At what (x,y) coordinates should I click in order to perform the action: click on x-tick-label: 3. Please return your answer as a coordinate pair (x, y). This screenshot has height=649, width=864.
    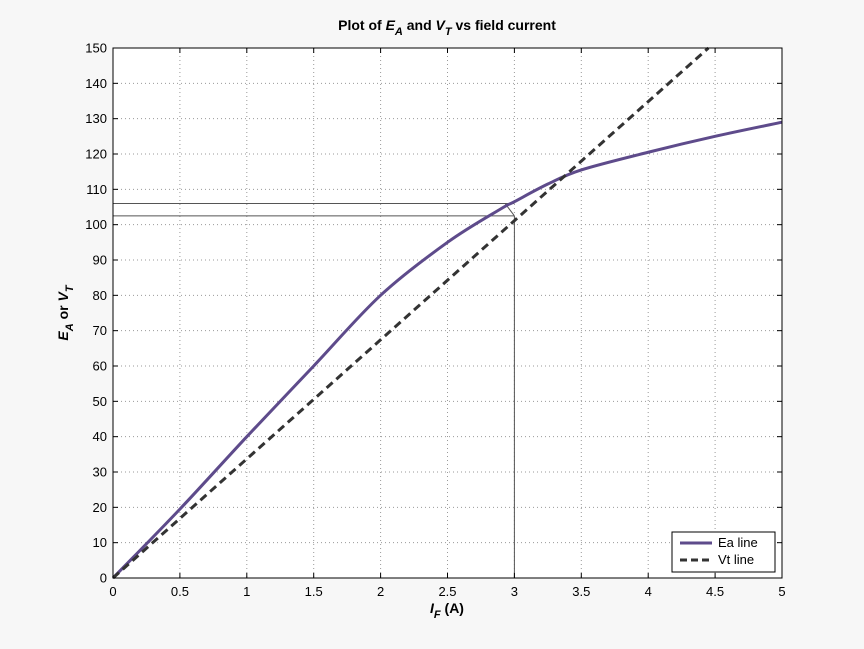
    Looking at the image, I should click on (514, 591).